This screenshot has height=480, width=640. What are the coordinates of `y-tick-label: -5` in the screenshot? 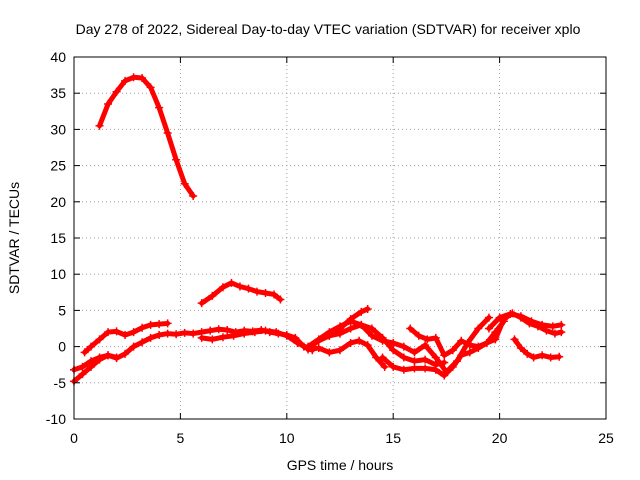 It's located at (60, 383).